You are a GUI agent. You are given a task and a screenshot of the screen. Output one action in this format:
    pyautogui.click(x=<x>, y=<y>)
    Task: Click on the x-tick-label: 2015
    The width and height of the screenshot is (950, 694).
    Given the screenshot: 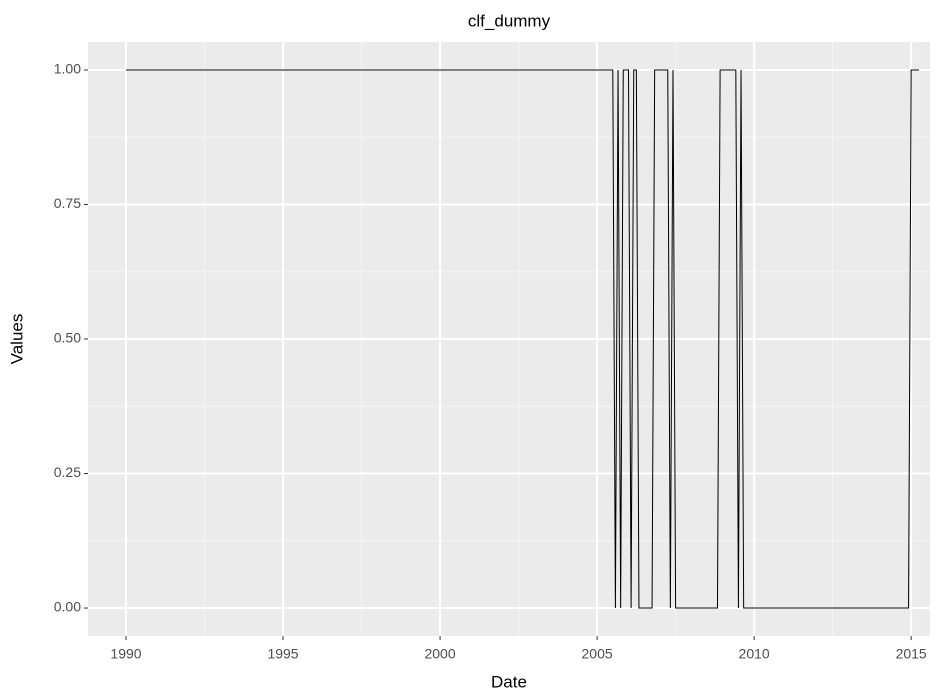 What is the action you would take?
    pyautogui.click(x=911, y=654)
    